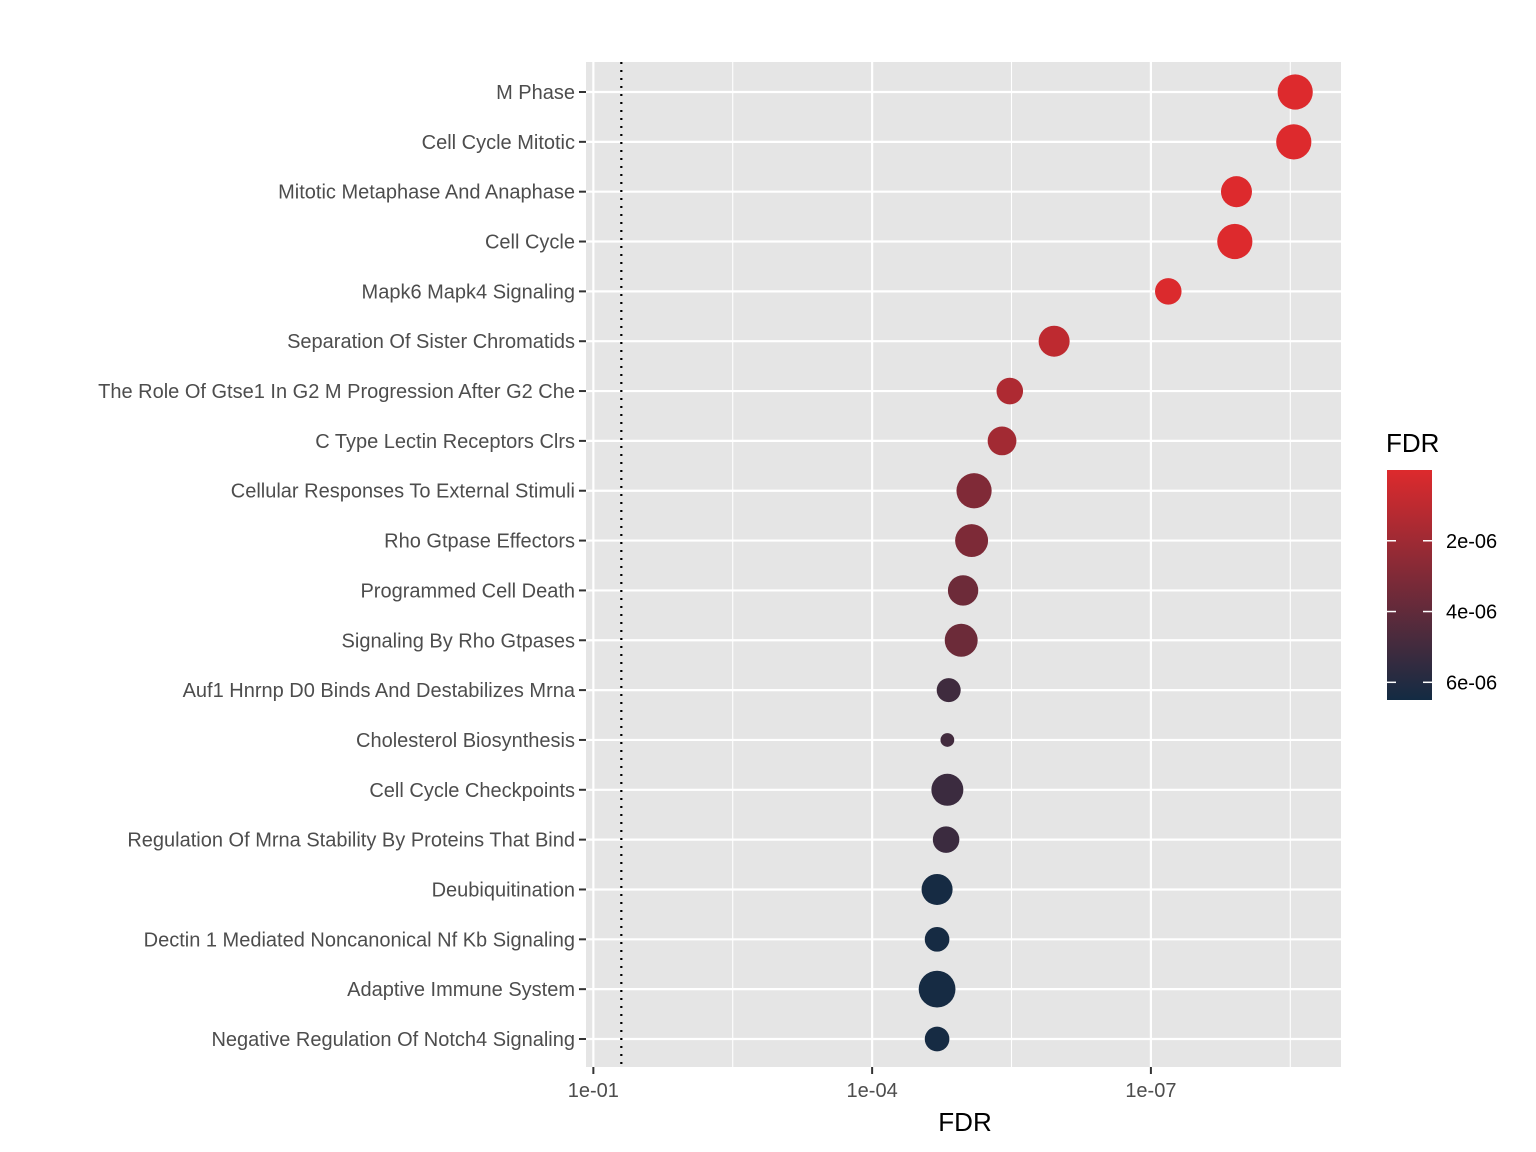  I want to click on y-tick-label: Cellular Responses To External Stimuli, so click(403, 492).